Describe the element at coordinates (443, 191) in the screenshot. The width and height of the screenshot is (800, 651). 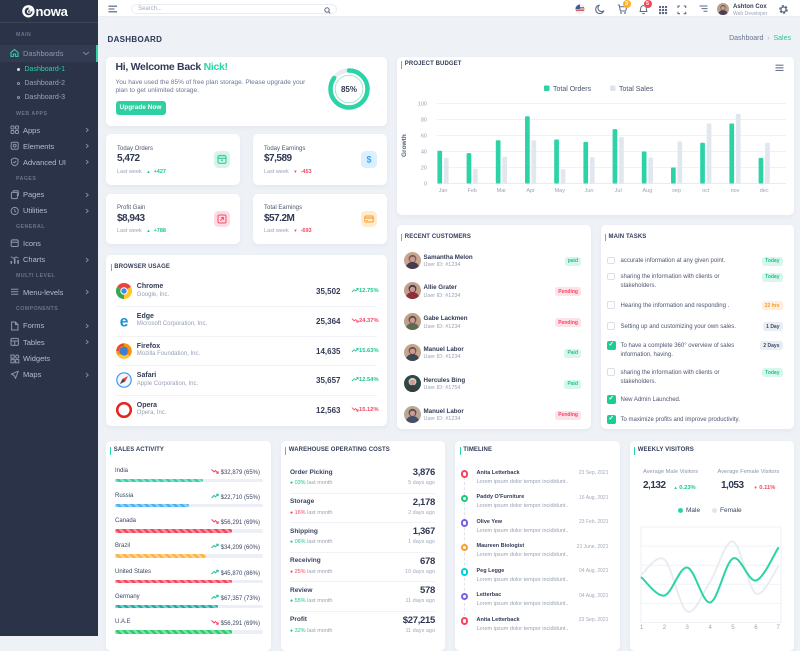
I see `svg-text: Jan` at that location.